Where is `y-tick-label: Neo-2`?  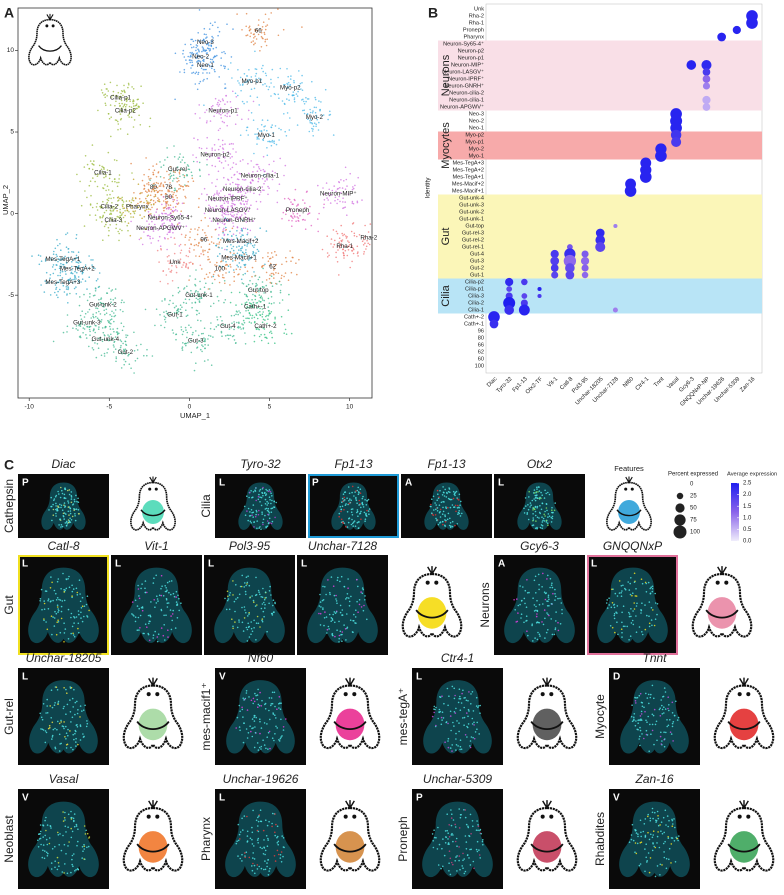 y-tick-label: Neo-2 is located at coordinates (476, 121).